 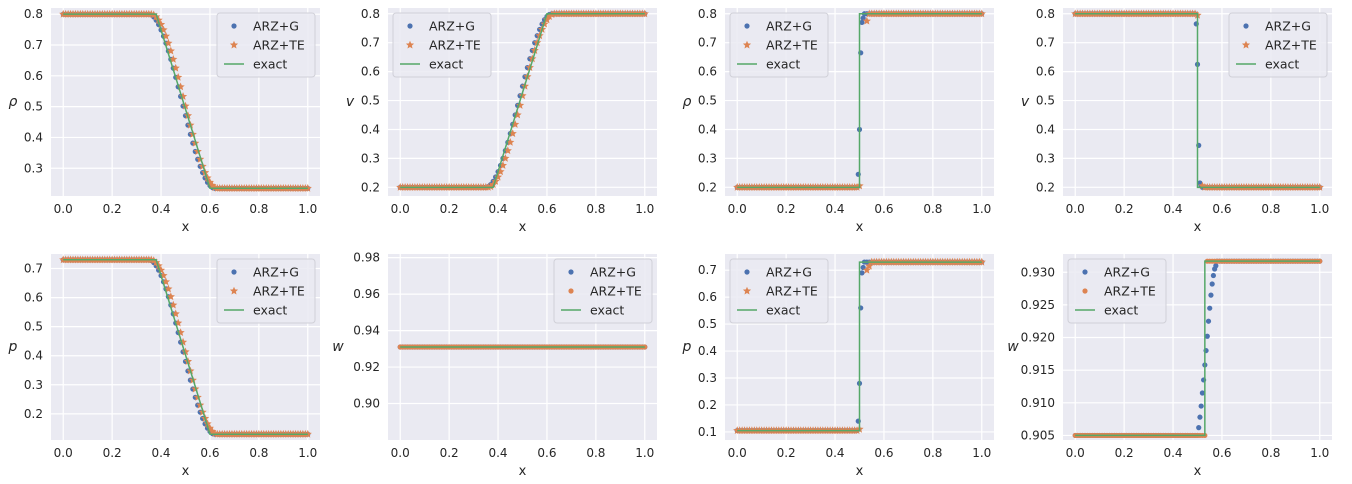 What do you see at coordinates (33, 14) in the screenshot?
I see `y-tick-label: 0.8` at bounding box center [33, 14].